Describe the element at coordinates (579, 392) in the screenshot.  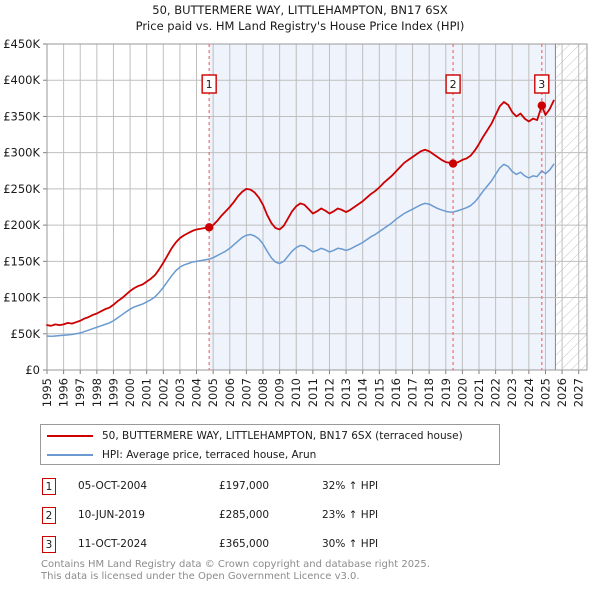
I see `svg-text: 2027` at that location.